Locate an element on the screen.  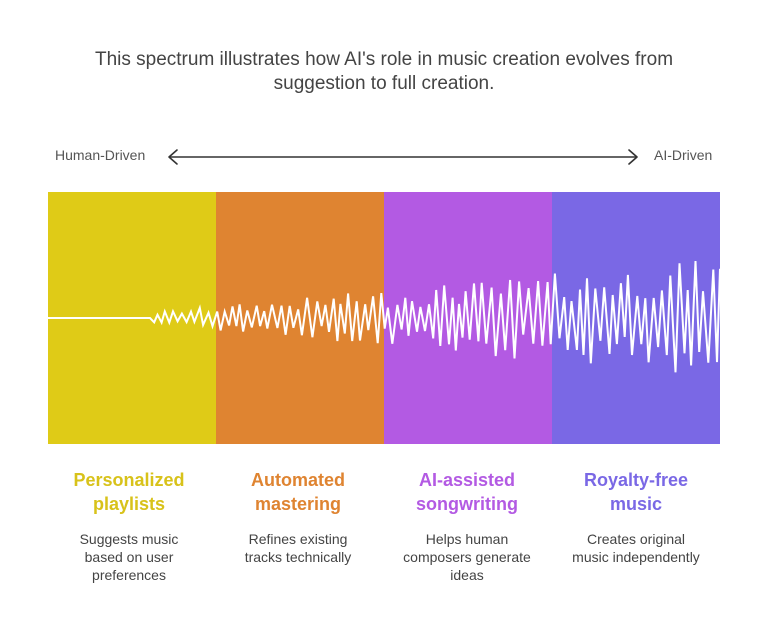
stage-description: Creates original music independently is located at coordinates (636, 548).